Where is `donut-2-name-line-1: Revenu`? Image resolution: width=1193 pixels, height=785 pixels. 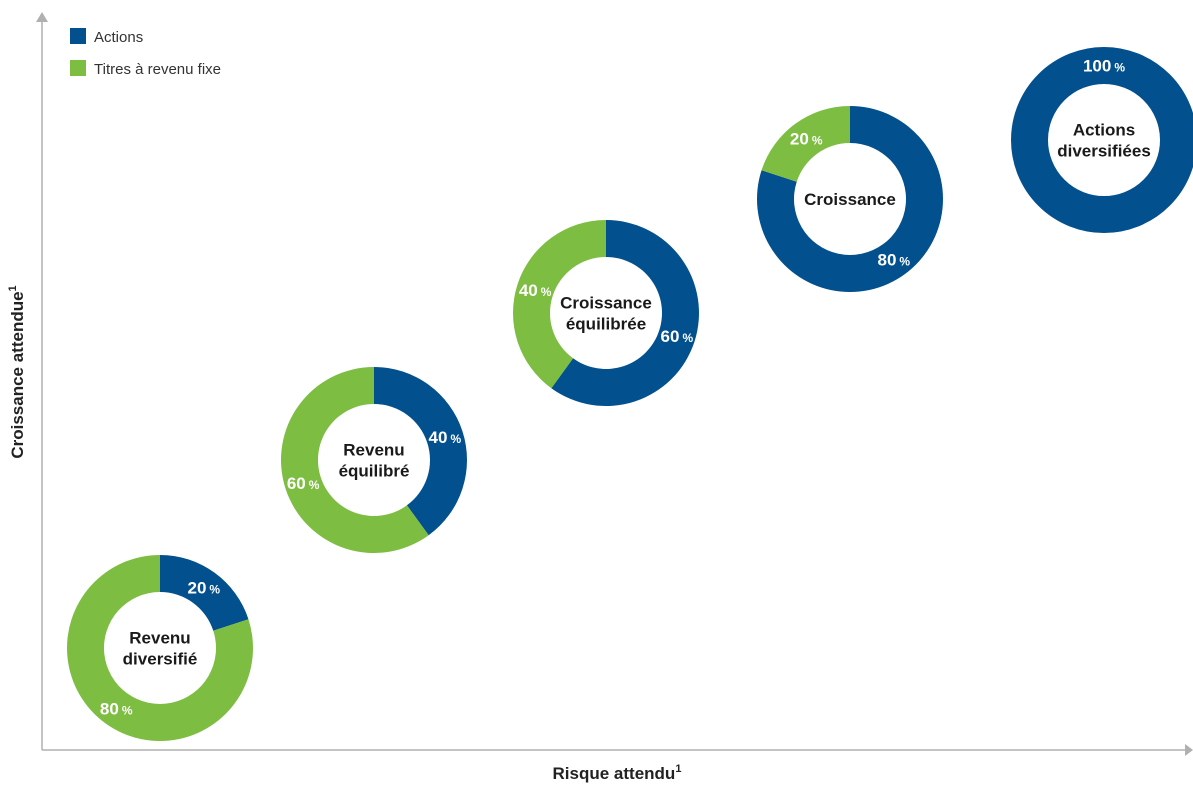
donut-2-name-line-1: Revenu is located at coordinates (373, 450).